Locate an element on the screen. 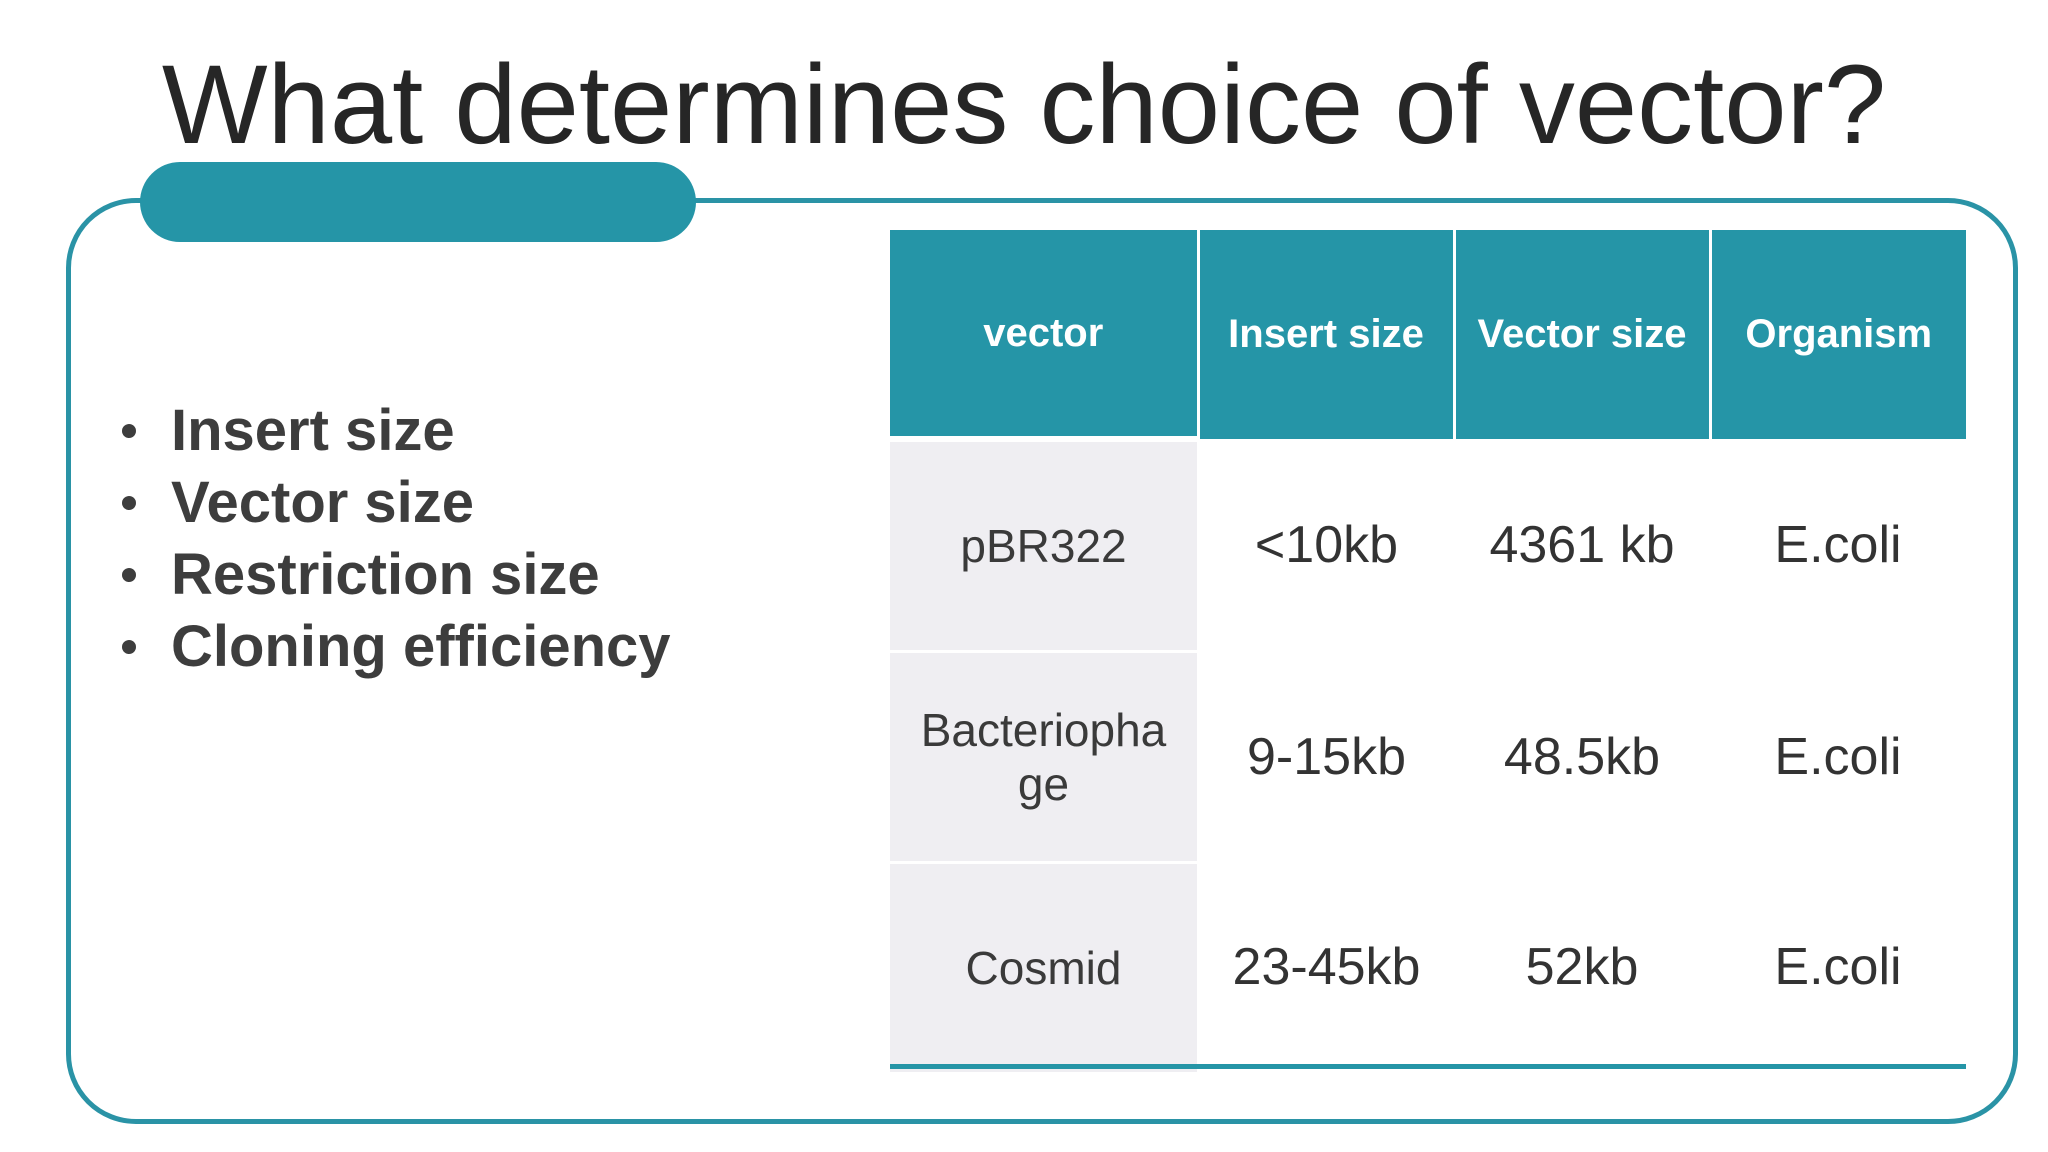 Image resolution: width=2048 pixels, height=1152 pixels. slide-title: What determines choice of vector? is located at coordinates (1024, 104).